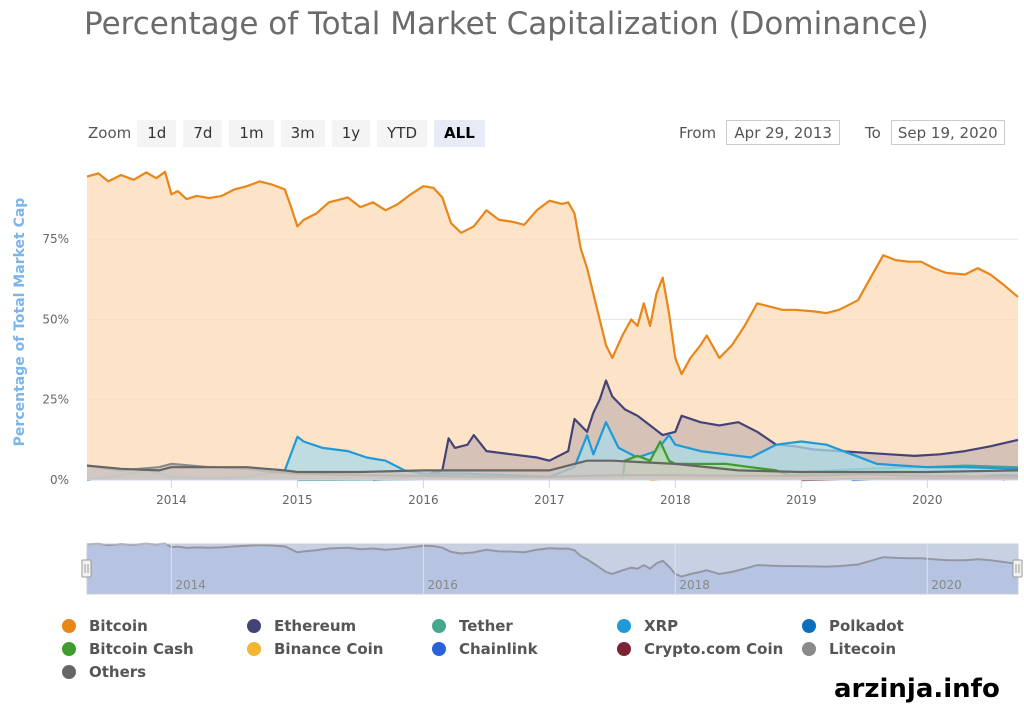  What do you see at coordinates (524, 625) in the screenshot?
I see `legend-item-tether: Tether` at bounding box center [524, 625].